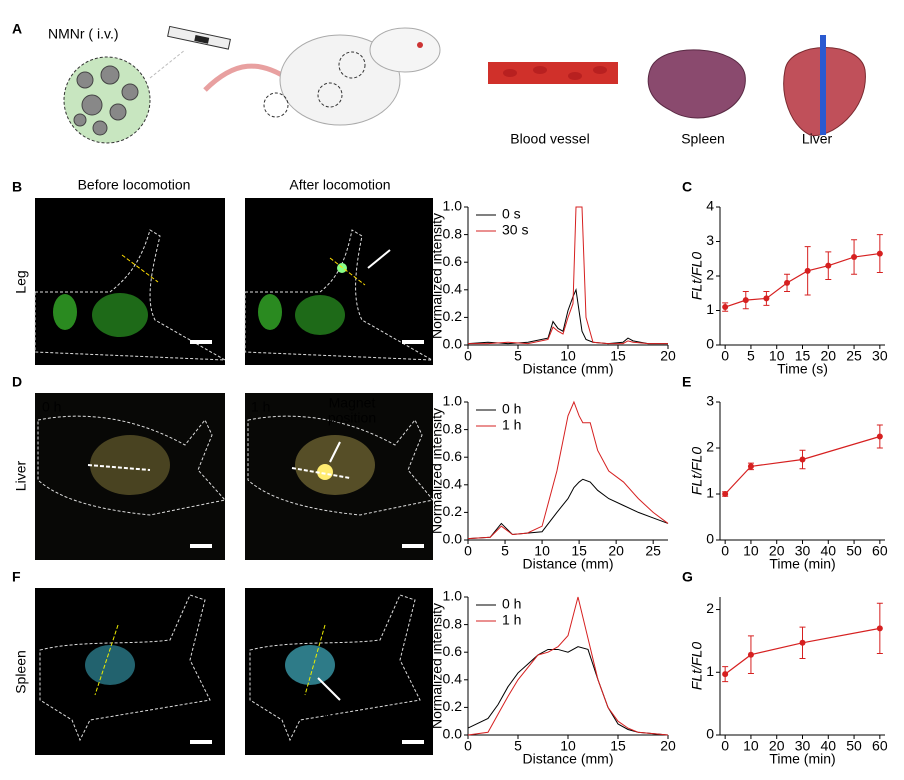  I want to click on legend-label: 1 h, so click(511, 425).